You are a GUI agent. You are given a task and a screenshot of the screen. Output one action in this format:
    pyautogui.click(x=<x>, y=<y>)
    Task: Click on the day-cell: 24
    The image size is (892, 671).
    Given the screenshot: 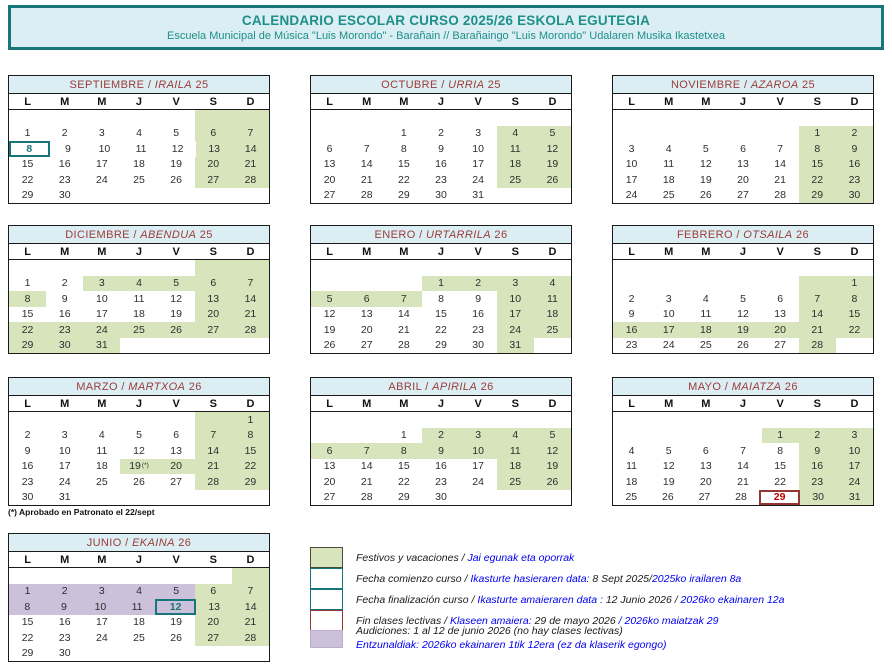 What is the action you would take?
    pyautogui.click(x=668, y=346)
    